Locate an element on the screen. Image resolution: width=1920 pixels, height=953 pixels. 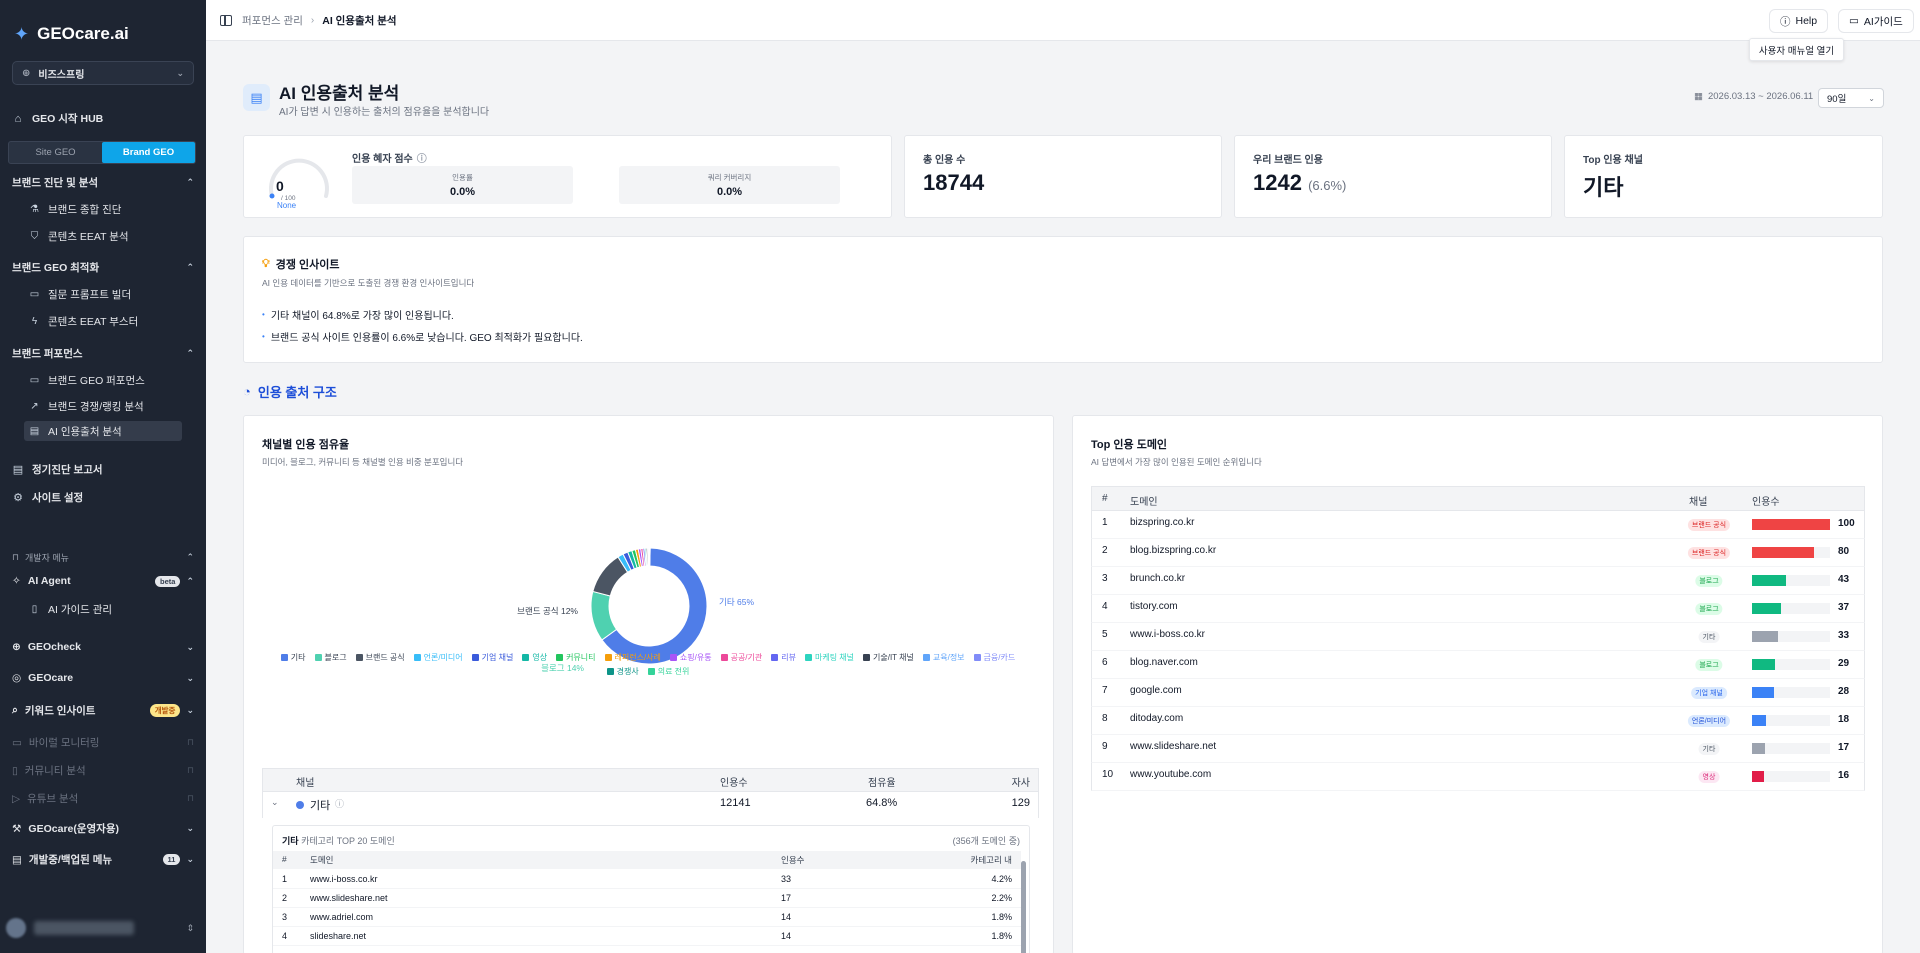
nav-geo-hub: ⌂ GEO 시작 HUB is located at coordinates (58, 118).